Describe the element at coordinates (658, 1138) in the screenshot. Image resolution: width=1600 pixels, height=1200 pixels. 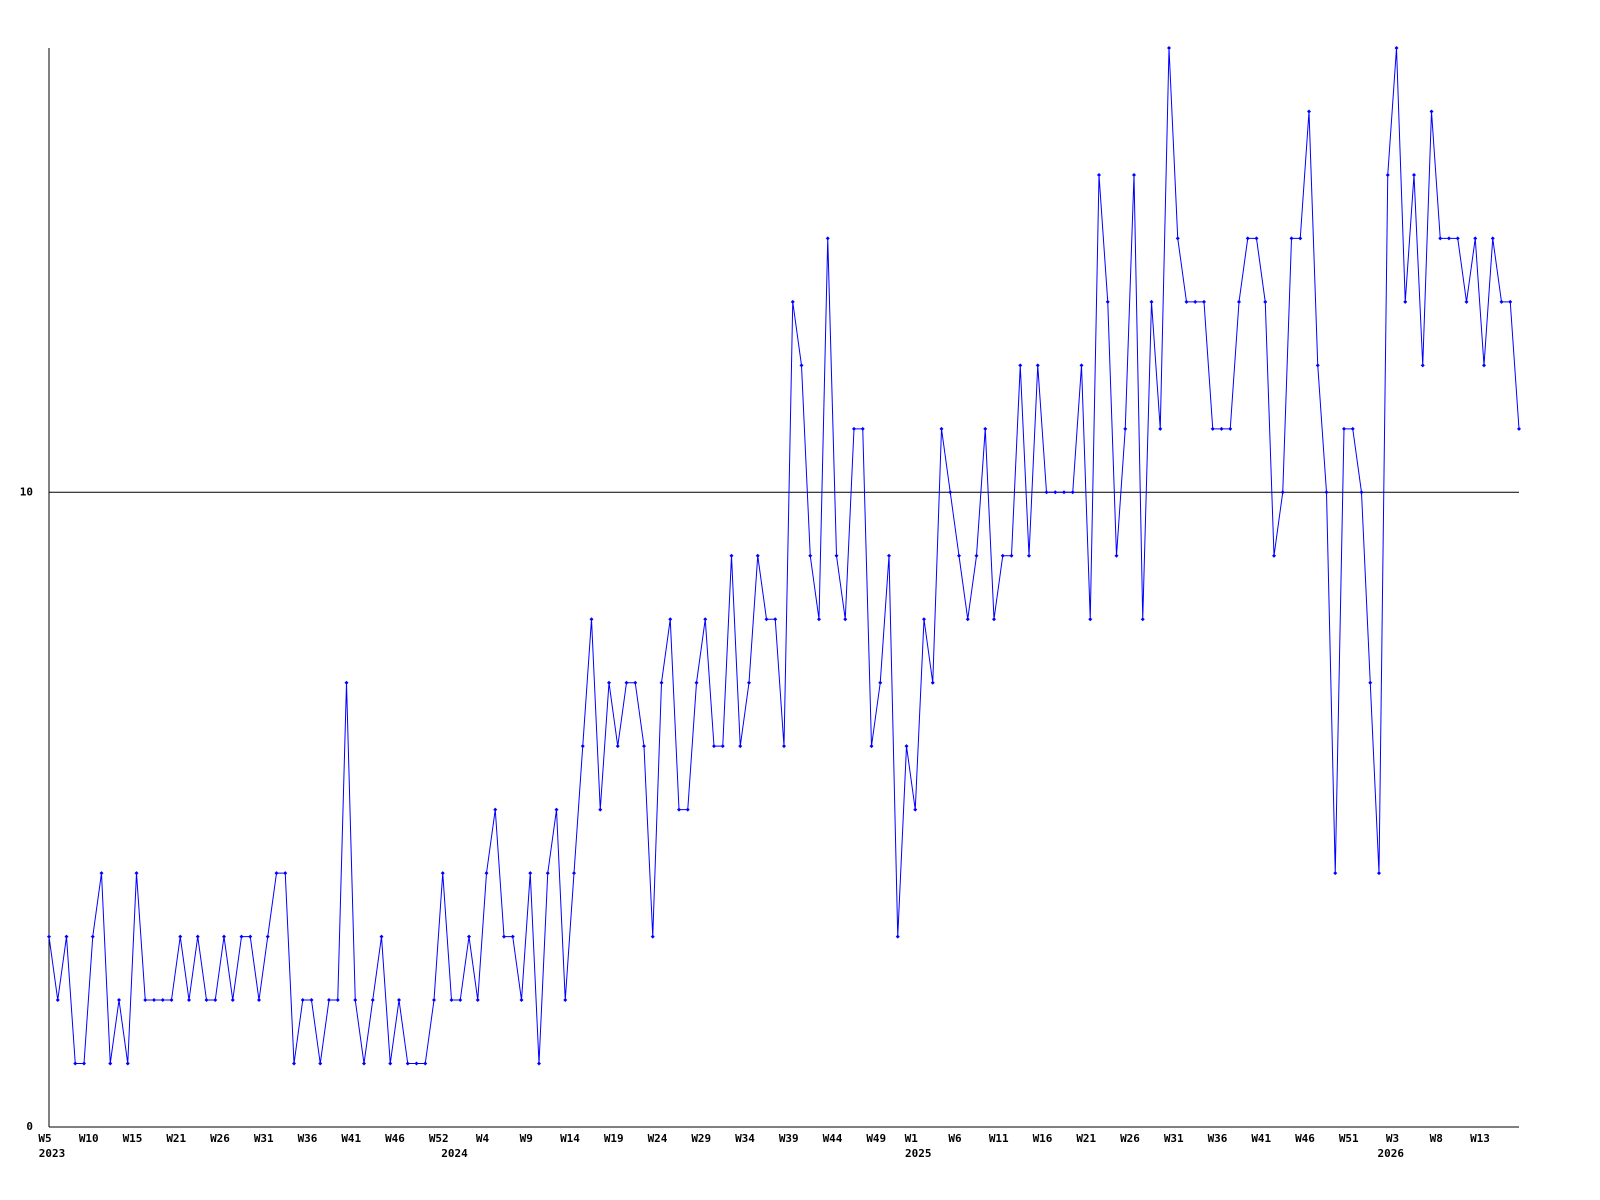
I see `x-tick-label: W24` at that location.